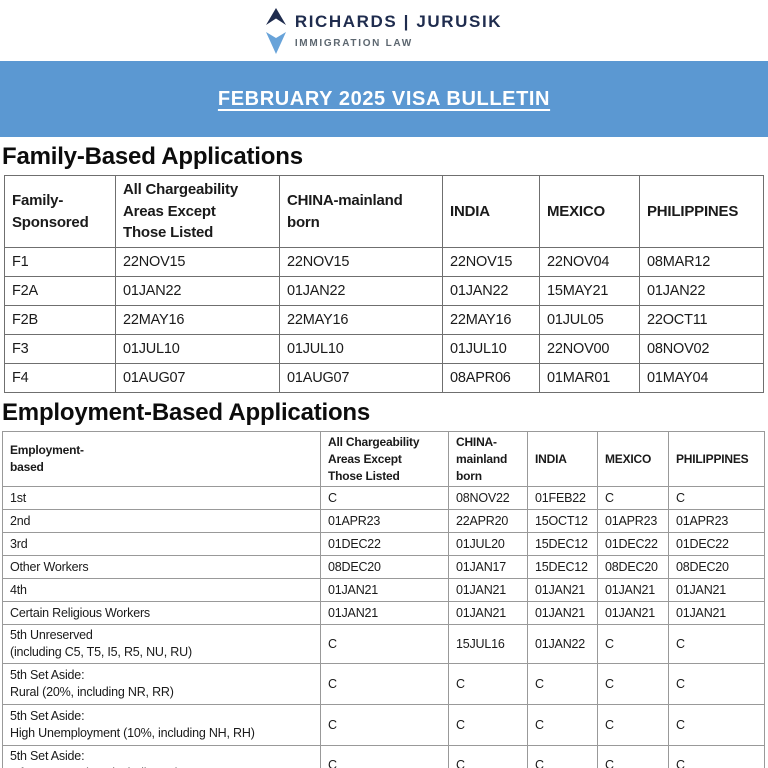 The width and height of the screenshot is (768, 768). I want to click on row-label: F1, so click(60, 262).